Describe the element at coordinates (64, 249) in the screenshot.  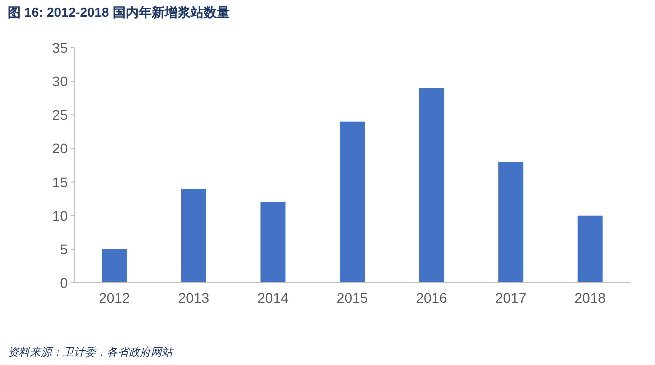
I see `y-tick-label: 5` at that location.